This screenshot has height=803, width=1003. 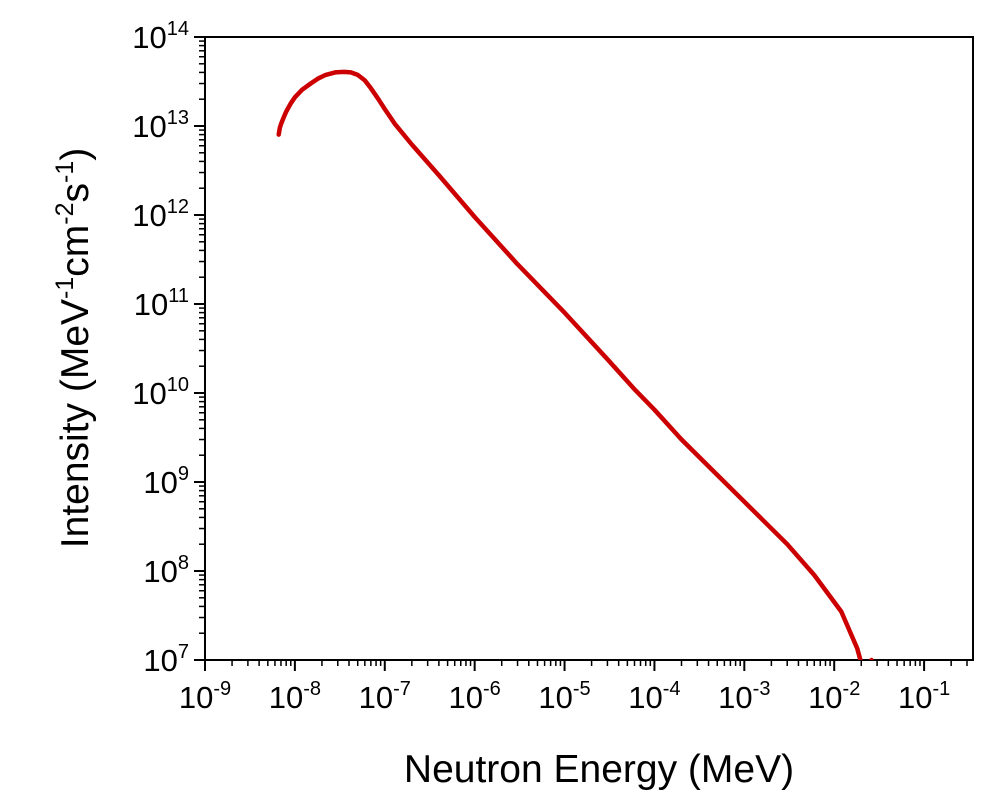 I want to click on y-axis-ticks, so click(x=199, y=348).